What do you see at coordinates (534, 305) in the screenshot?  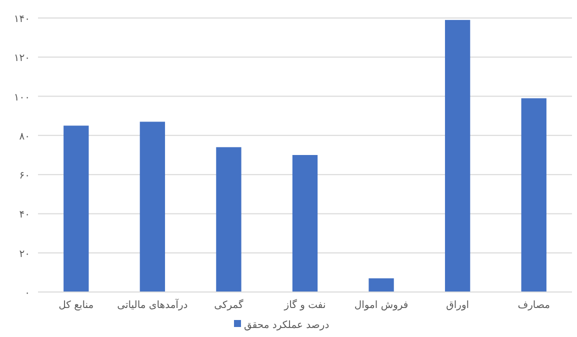 I see `x-tick-label: مصارف` at bounding box center [534, 305].